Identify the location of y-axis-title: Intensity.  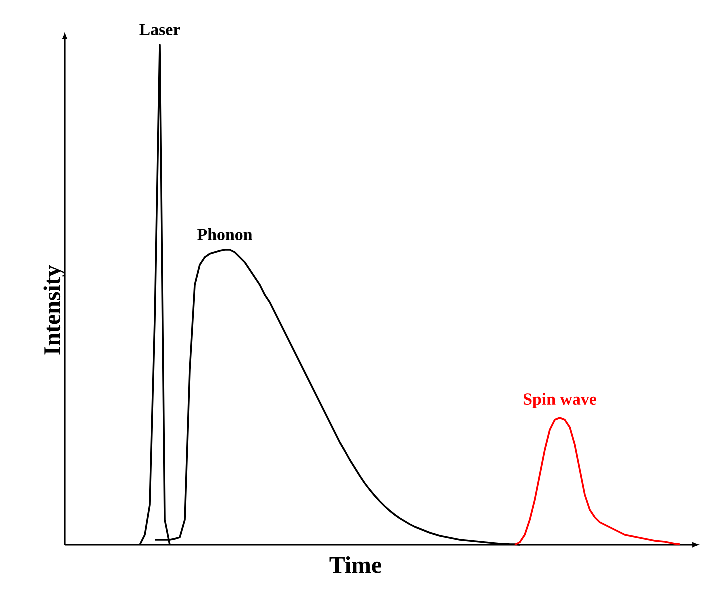
(55, 310).